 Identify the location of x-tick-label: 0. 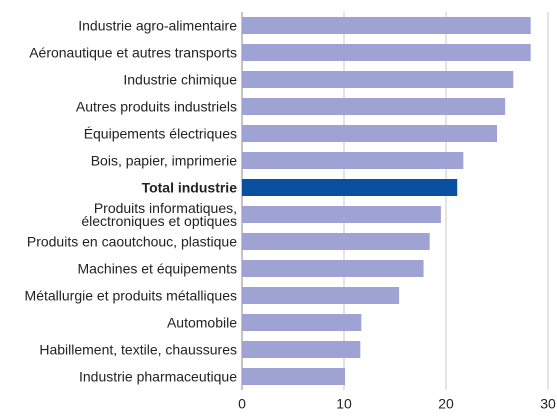
(242, 404).